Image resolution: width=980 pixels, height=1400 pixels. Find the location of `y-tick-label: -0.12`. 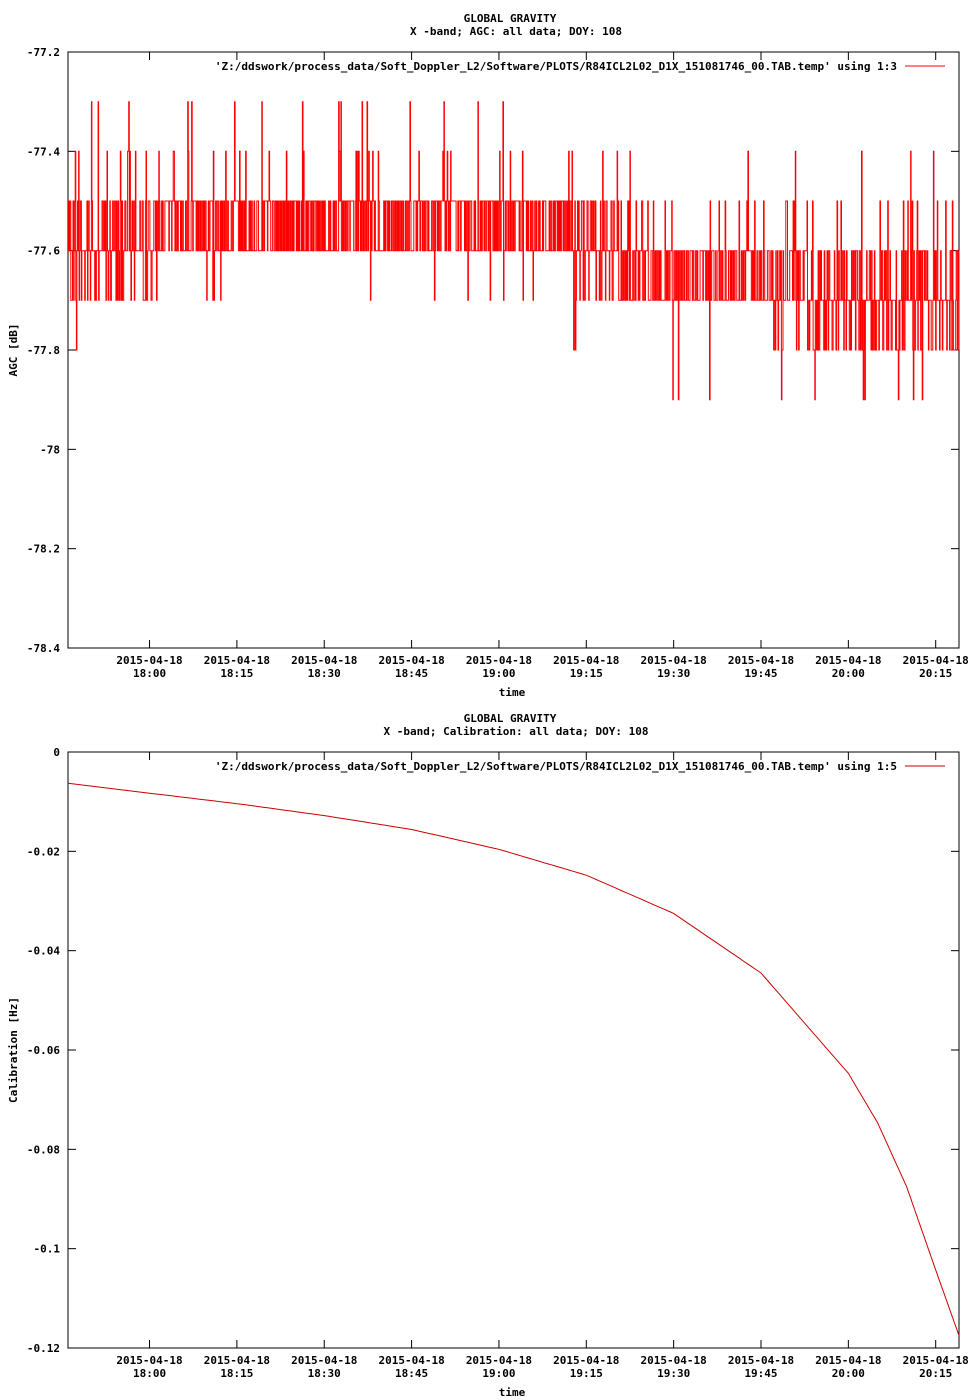

y-tick-label: -0.12 is located at coordinates (43, 1348).